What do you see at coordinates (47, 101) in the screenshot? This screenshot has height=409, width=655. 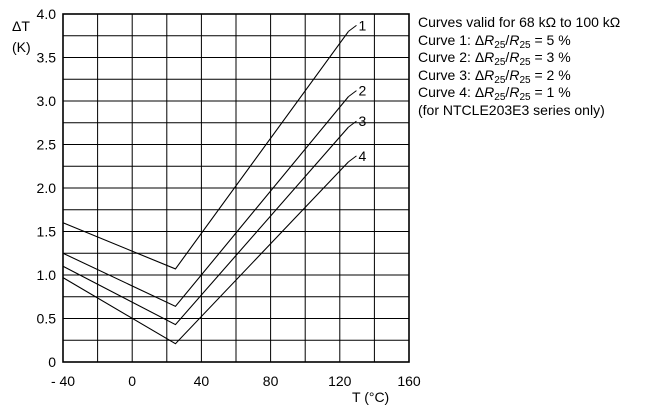 I see `y-tick-label: 3.0` at bounding box center [47, 101].